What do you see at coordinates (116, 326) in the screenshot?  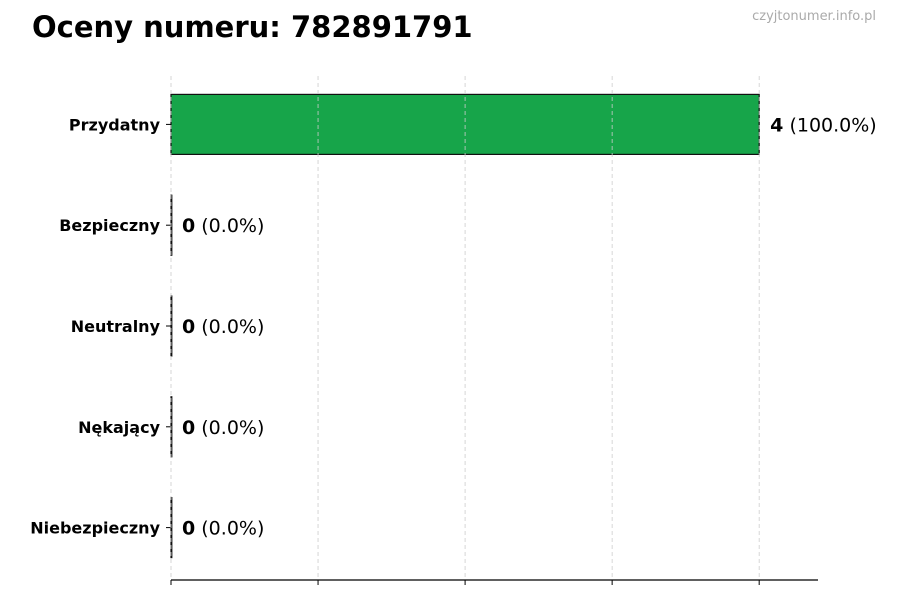 I see `y-tick-label: Neutralny` at bounding box center [116, 326].